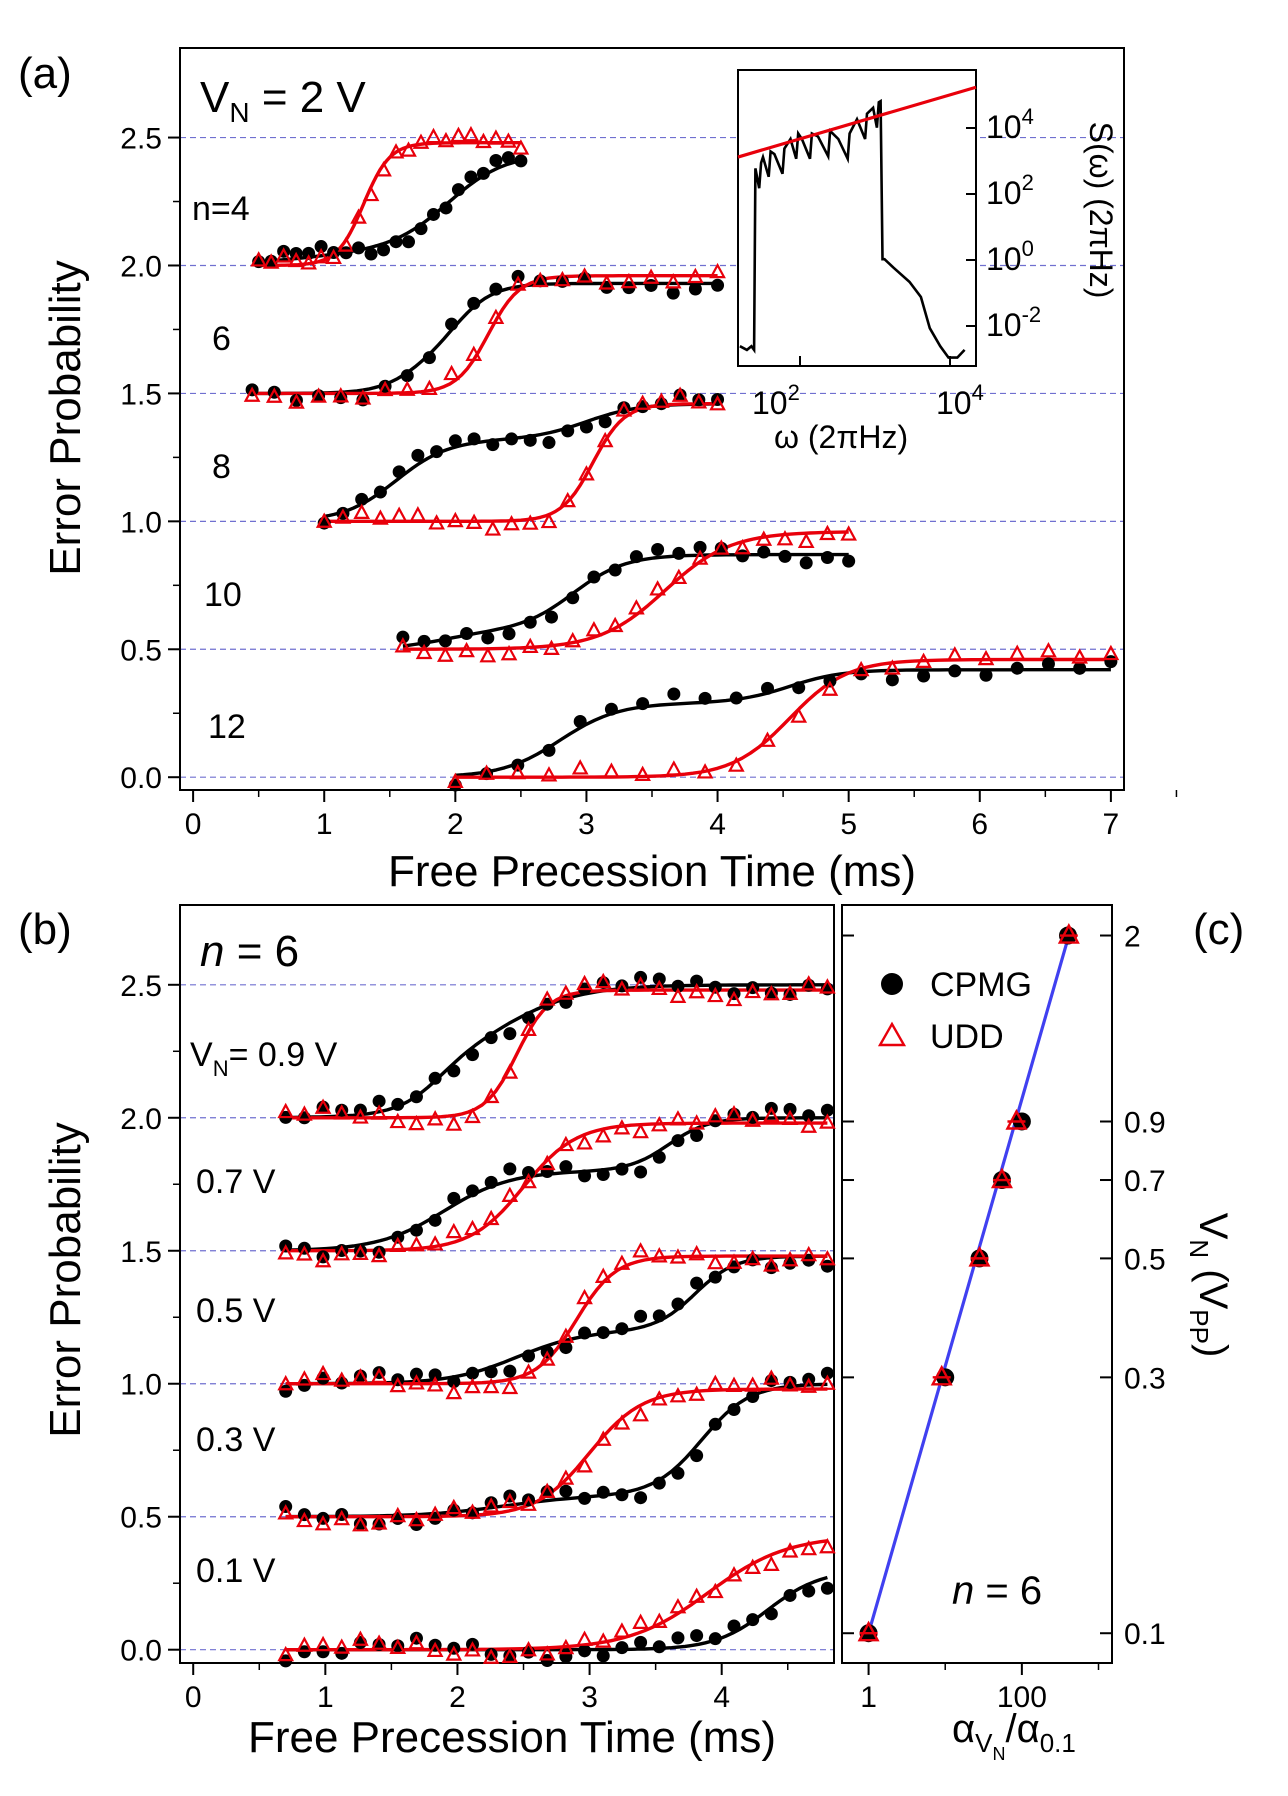 The image size is (1288, 1796). Describe the element at coordinates (325, 1697) in the screenshot. I see `x-tick-label: 1` at that location.